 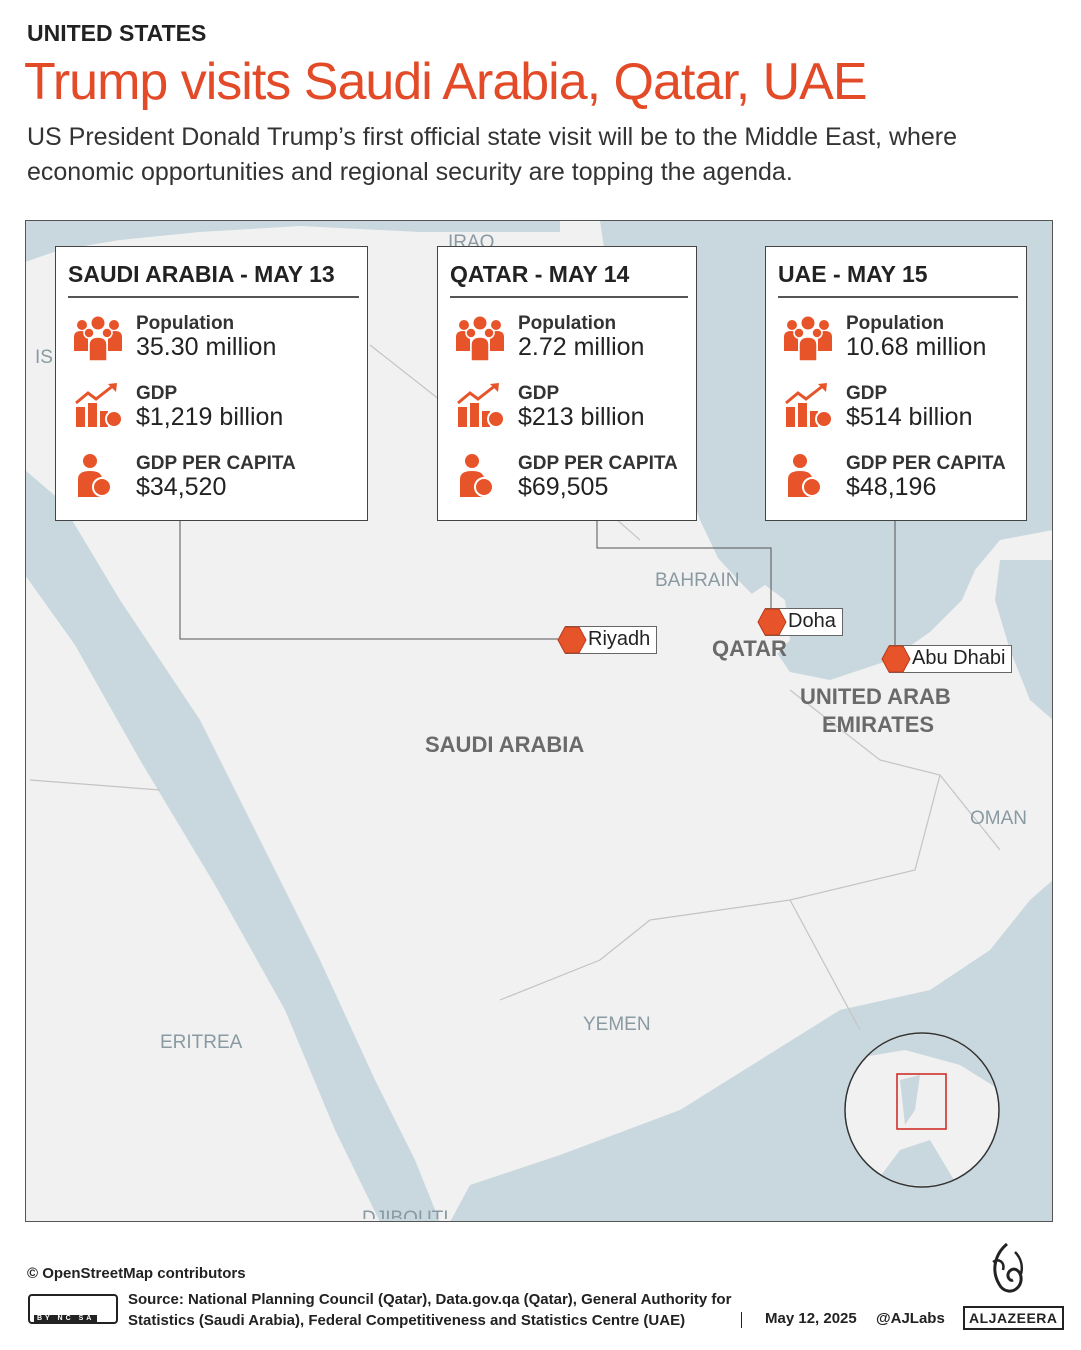 I want to click on license-text: BY NC SA, so click(x=66, y=1318).